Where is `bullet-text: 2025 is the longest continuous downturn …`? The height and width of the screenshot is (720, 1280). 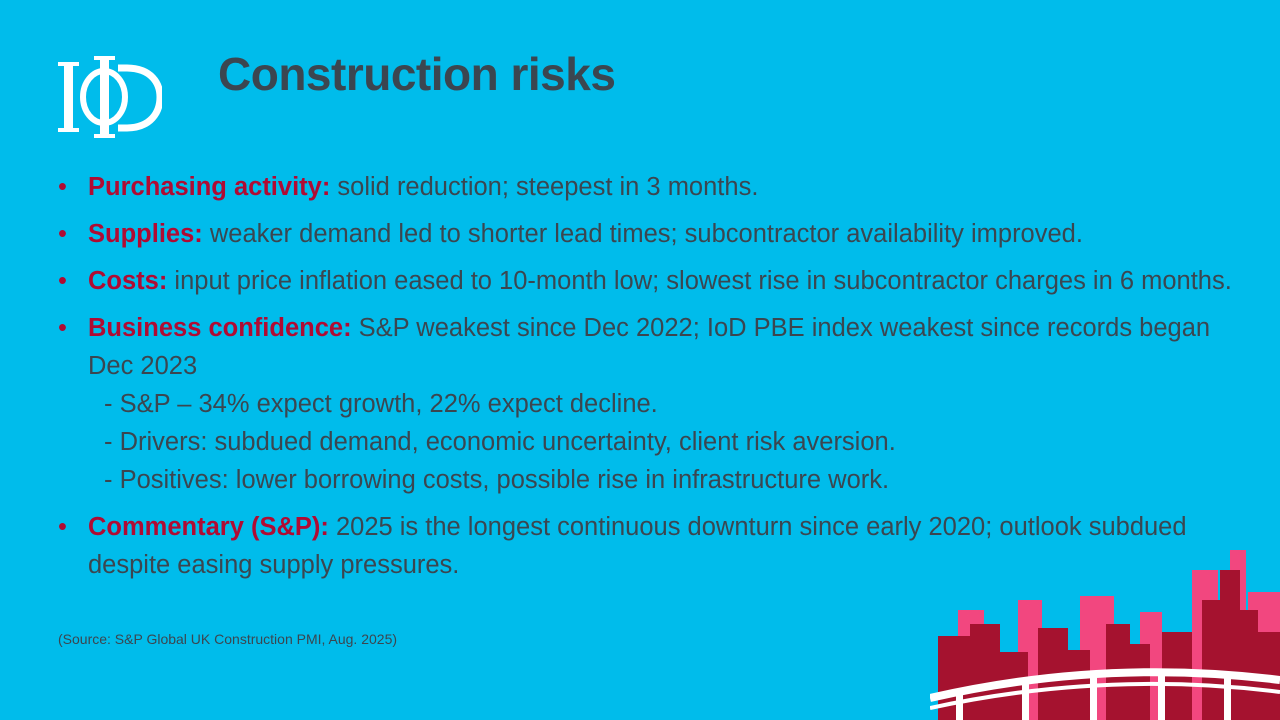
bullet-text: 2025 is the longest continuous downturn … is located at coordinates (637, 546).